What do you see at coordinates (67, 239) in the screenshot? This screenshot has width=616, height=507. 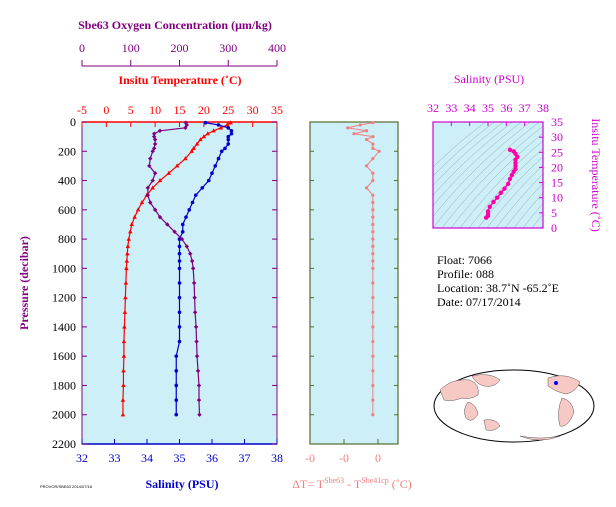 I see `pressure-tick-label: 800` at bounding box center [67, 239].